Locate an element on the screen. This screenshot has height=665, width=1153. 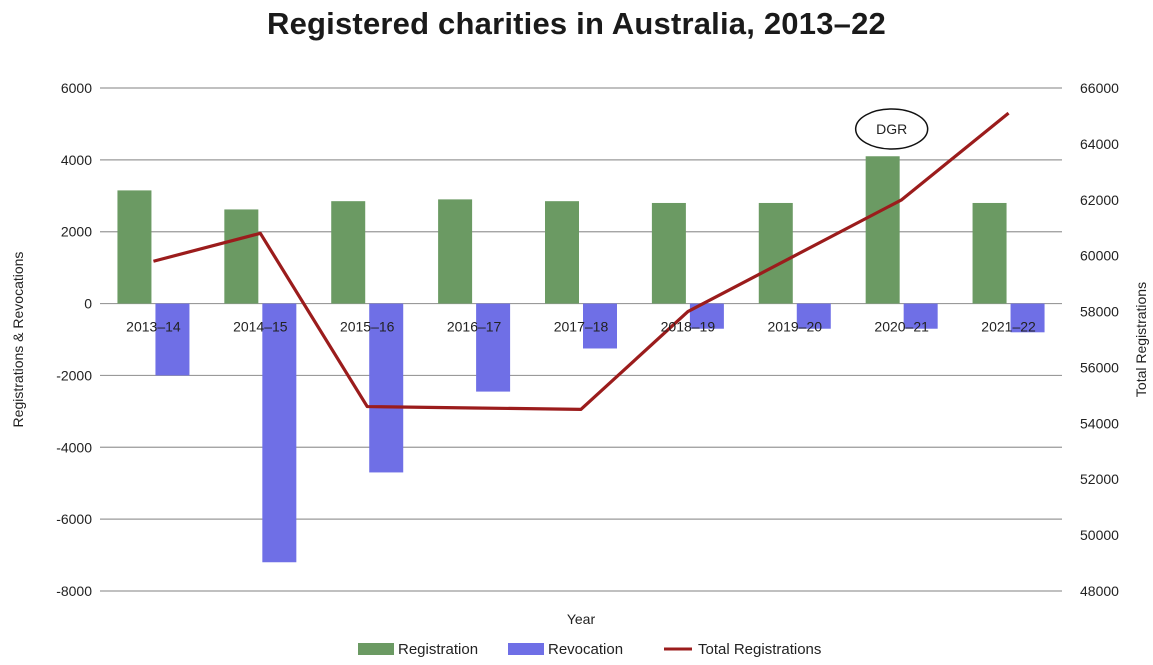
y-left-tick-label: -6000 is located at coordinates (74, 519).